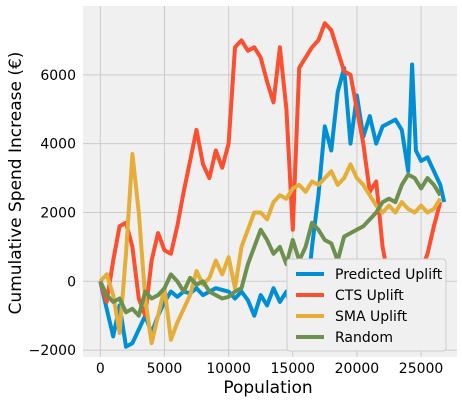  Describe the element at coordinates (228, 369) in the screenshot. I see `x-tick-label: 10000` at that location.